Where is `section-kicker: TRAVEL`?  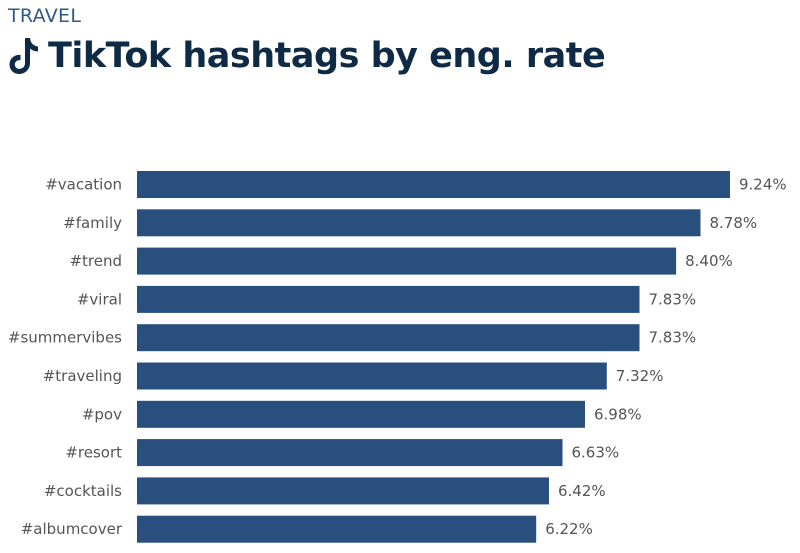
section-kicker: TRAVEL is located at coordinates (45, 16).